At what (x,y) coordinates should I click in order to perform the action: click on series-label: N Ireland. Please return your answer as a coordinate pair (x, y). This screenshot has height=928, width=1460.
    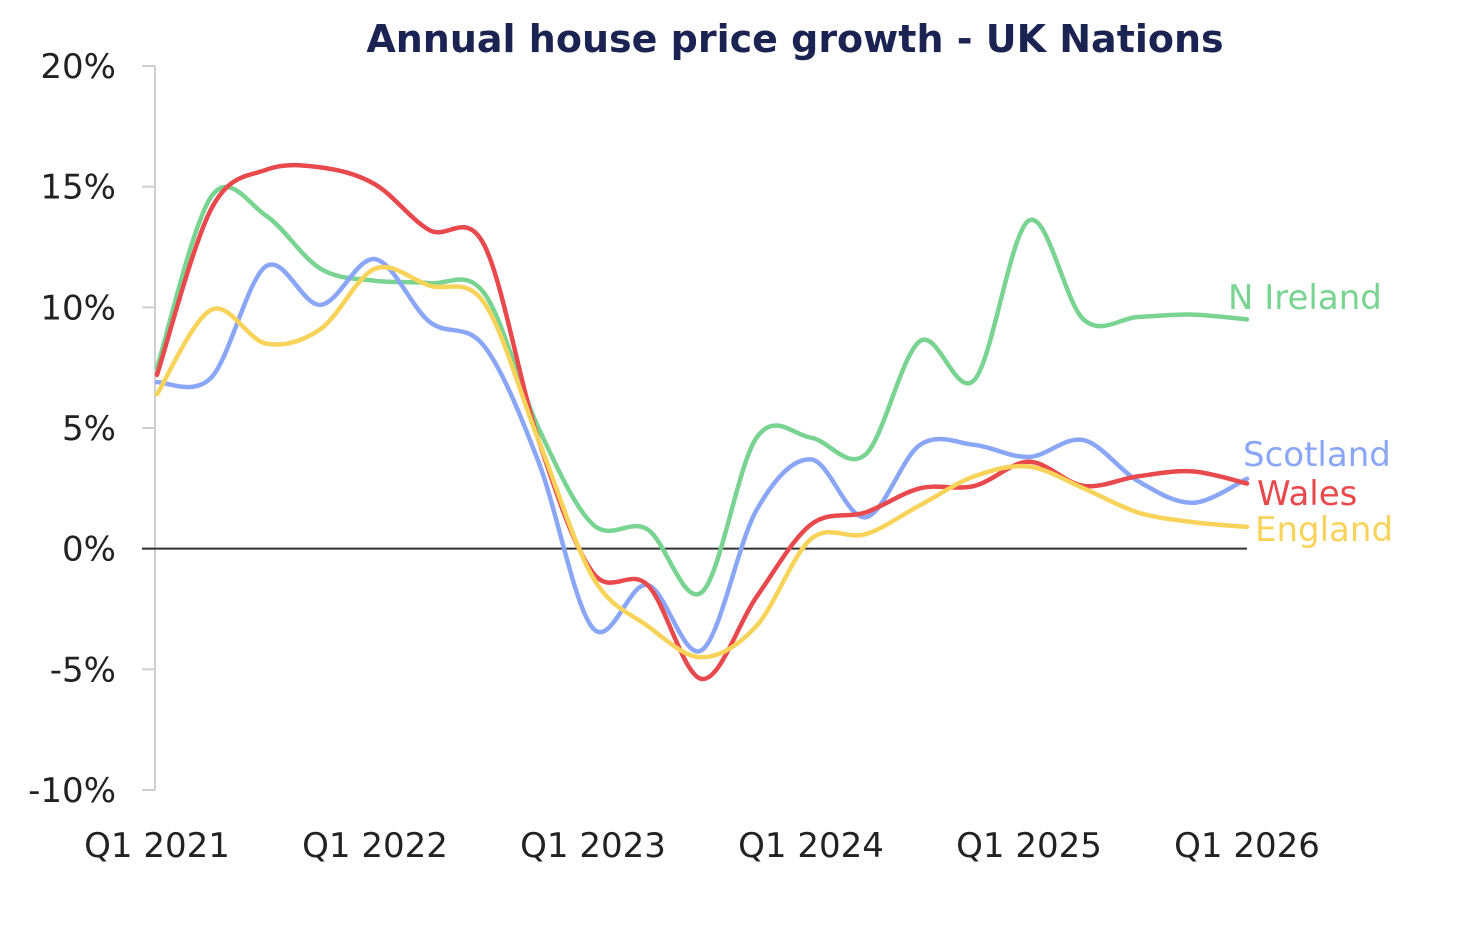
    Looking at the image, I should click on (1305, 298).